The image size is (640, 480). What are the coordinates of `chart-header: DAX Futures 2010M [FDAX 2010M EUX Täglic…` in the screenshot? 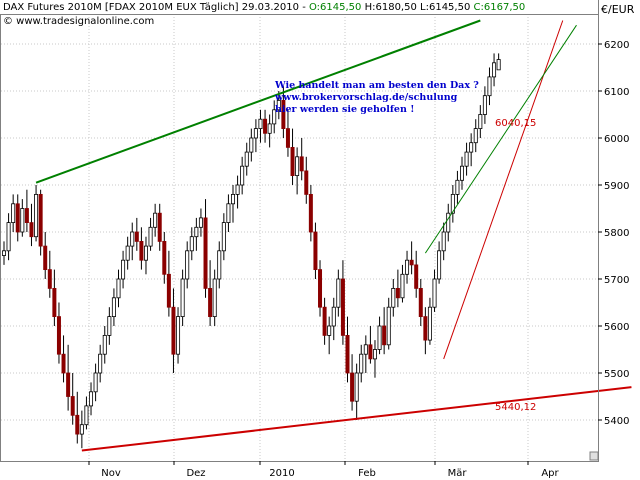 It's located at (264, 7).